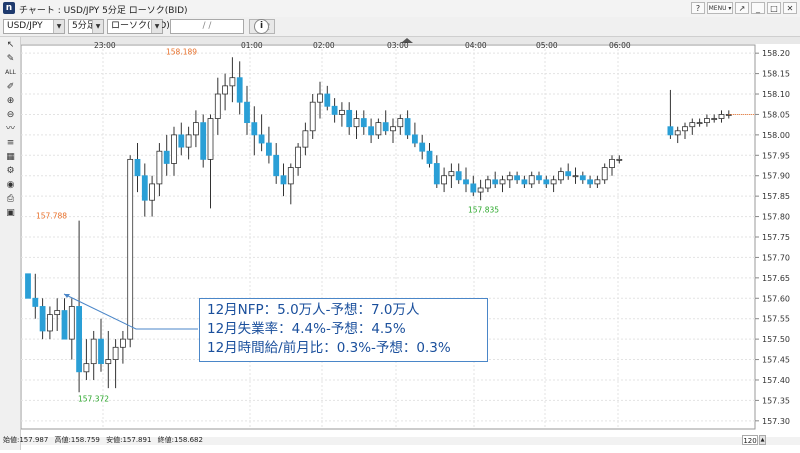  Describe the element at coordinates (750, 440) in the screenshot. I see `zoom-level-input: 120` at that location.